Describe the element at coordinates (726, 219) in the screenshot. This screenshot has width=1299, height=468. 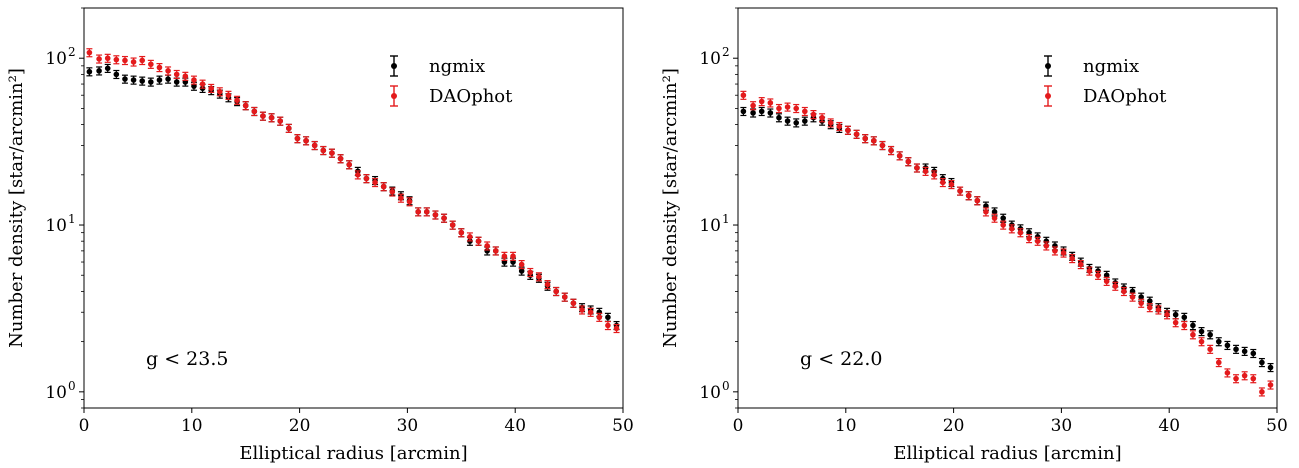
I see `y-tick-exponent: 1` at that location.